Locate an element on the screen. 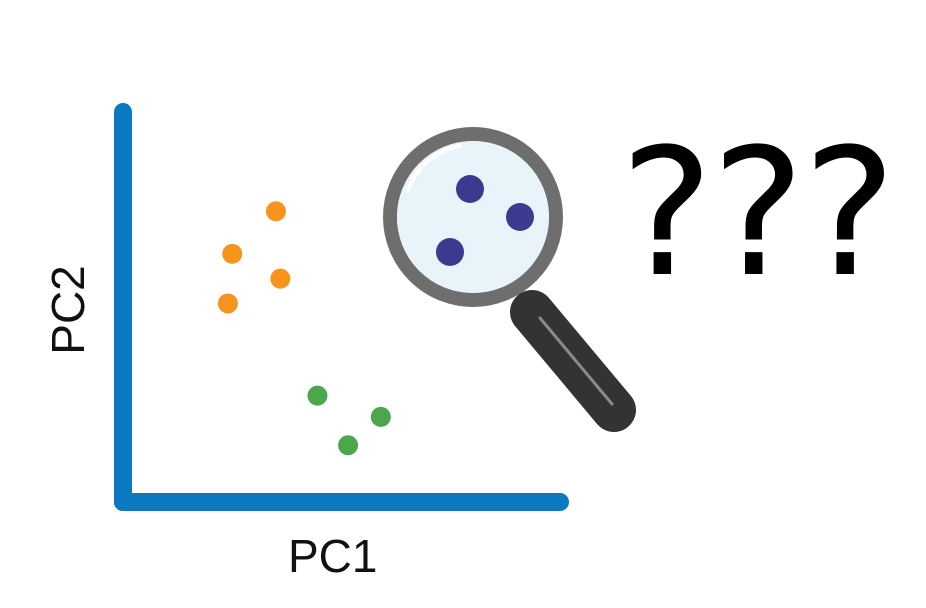  magnifier-handle-highlight is located at coordinates (576, 361).